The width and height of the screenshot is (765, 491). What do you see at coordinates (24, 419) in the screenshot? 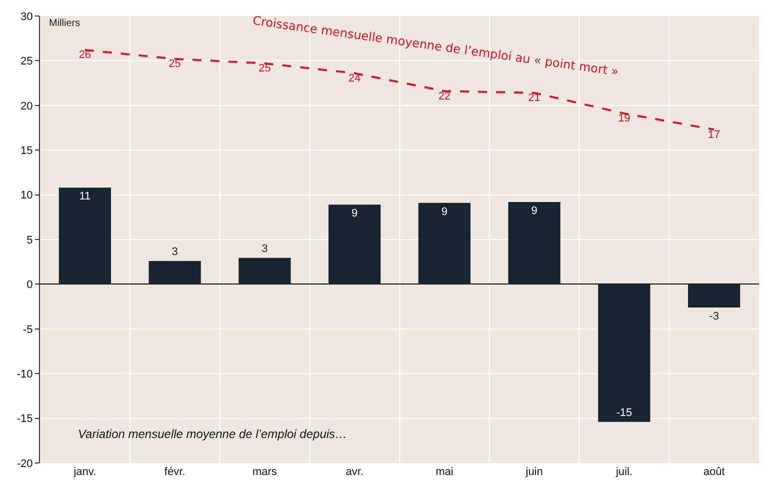
I see `y-tick-label: -15` at bounding box center [24, 419].